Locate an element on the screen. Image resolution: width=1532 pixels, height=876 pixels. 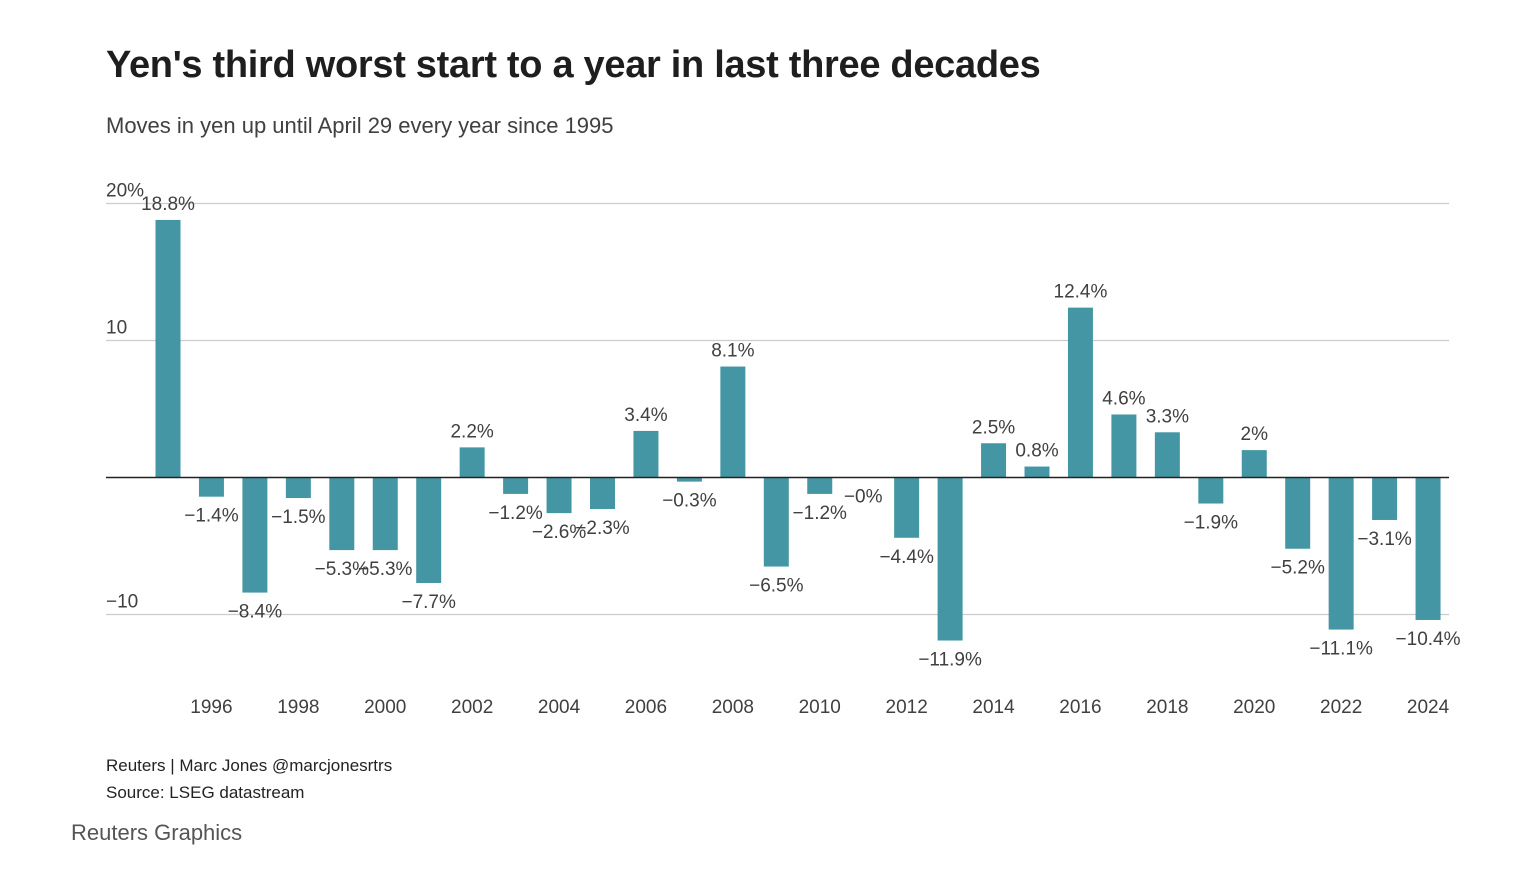
x-tick-label: 2018 is located at coordinates (1167, 707).